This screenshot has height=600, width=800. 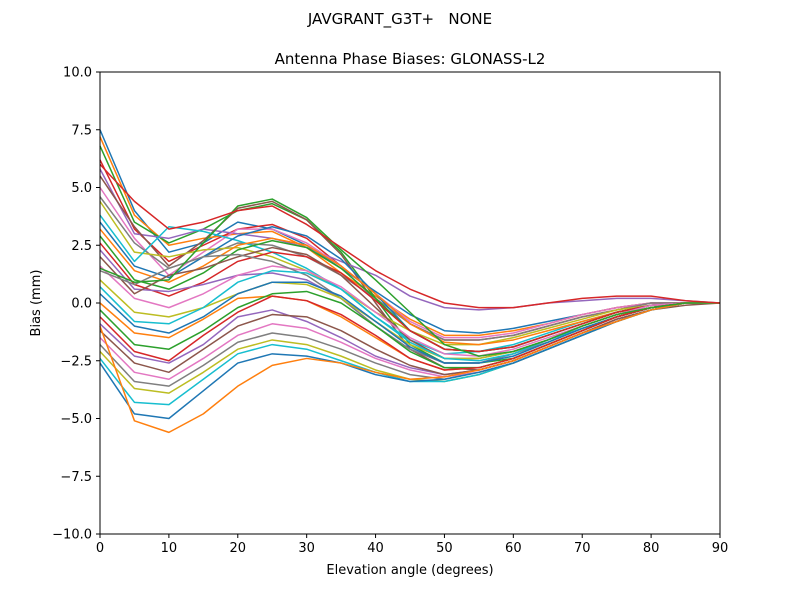 What do you see at coordinates (513, 548) in the screenshot?
I see `x-tick-label: 60` at bounding box center [513, 548].